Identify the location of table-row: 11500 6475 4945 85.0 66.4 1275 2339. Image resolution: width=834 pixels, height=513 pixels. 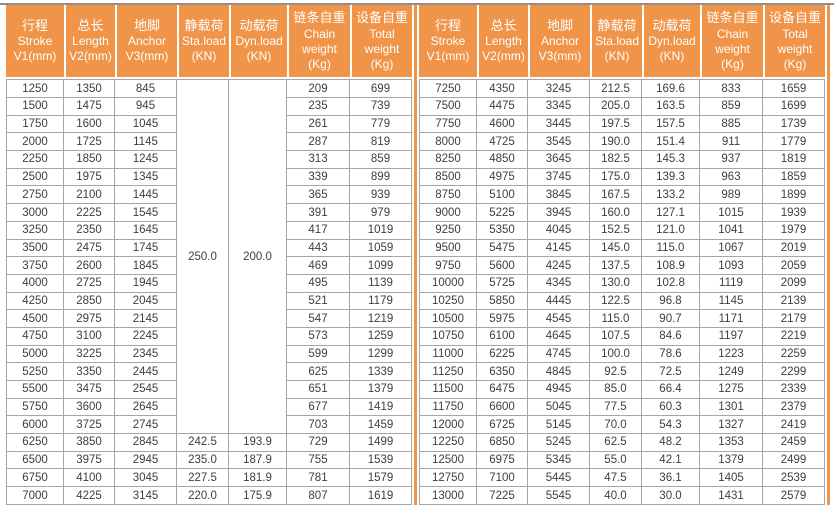
(622, 390).